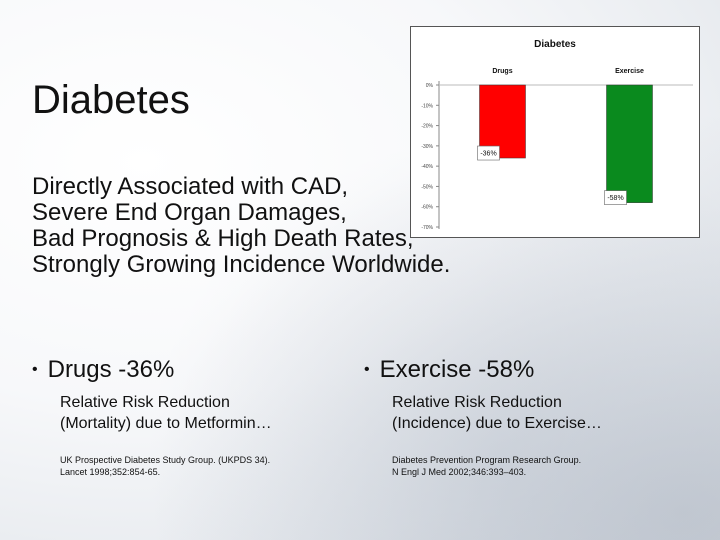 The height and width of the screenshot is (540, 720). Describe the element at coordinates (111, 100) in the screenshot. I see `slide-title: Diabetes` at that location.